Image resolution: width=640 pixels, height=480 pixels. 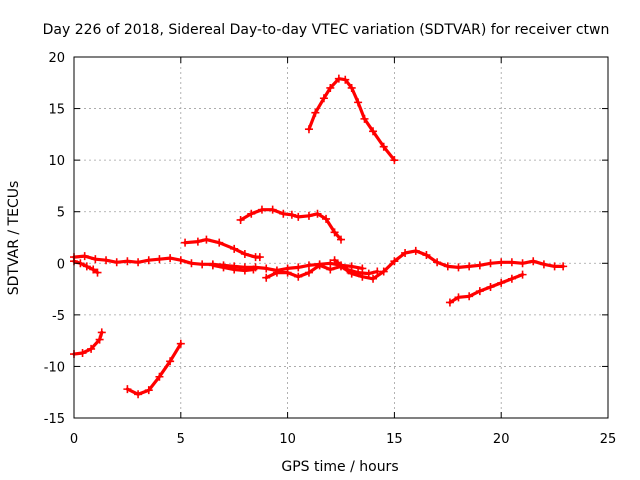 What do you see at coordinates (54, 239) in the screenshot?
I see `y-tick-labels: -15 -10 -5 0 5 10 15 20` at bounding box center [54, 239].